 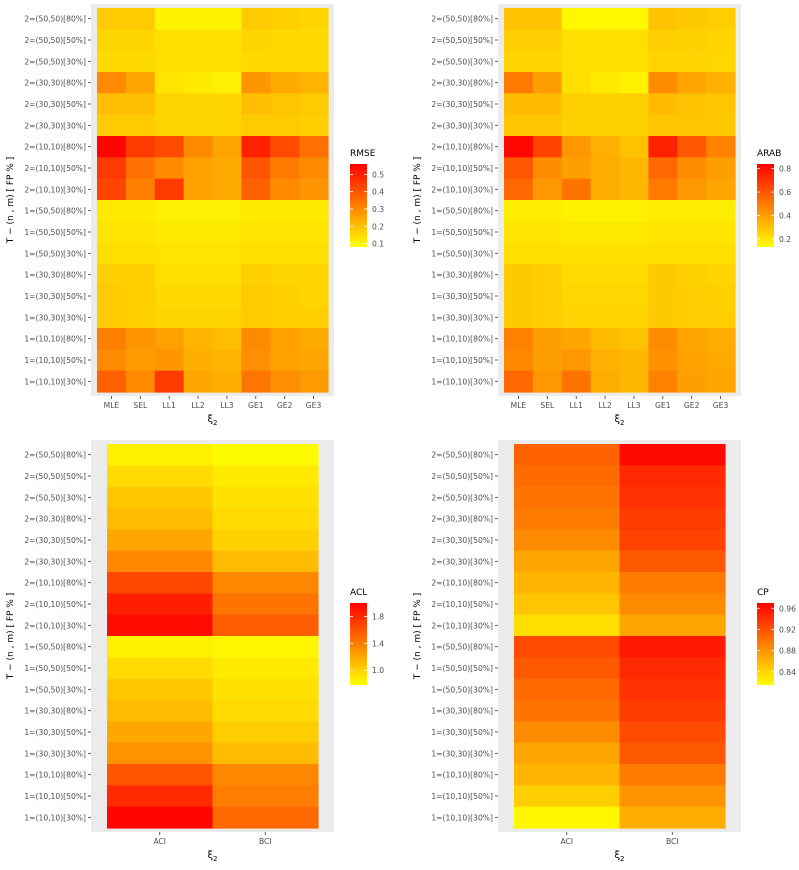 What do you see at coordinates (462, 668) in the screenshot?
I see `y-tick-label: 1=(50,50)[50%]` at bounding box center [462, 668].